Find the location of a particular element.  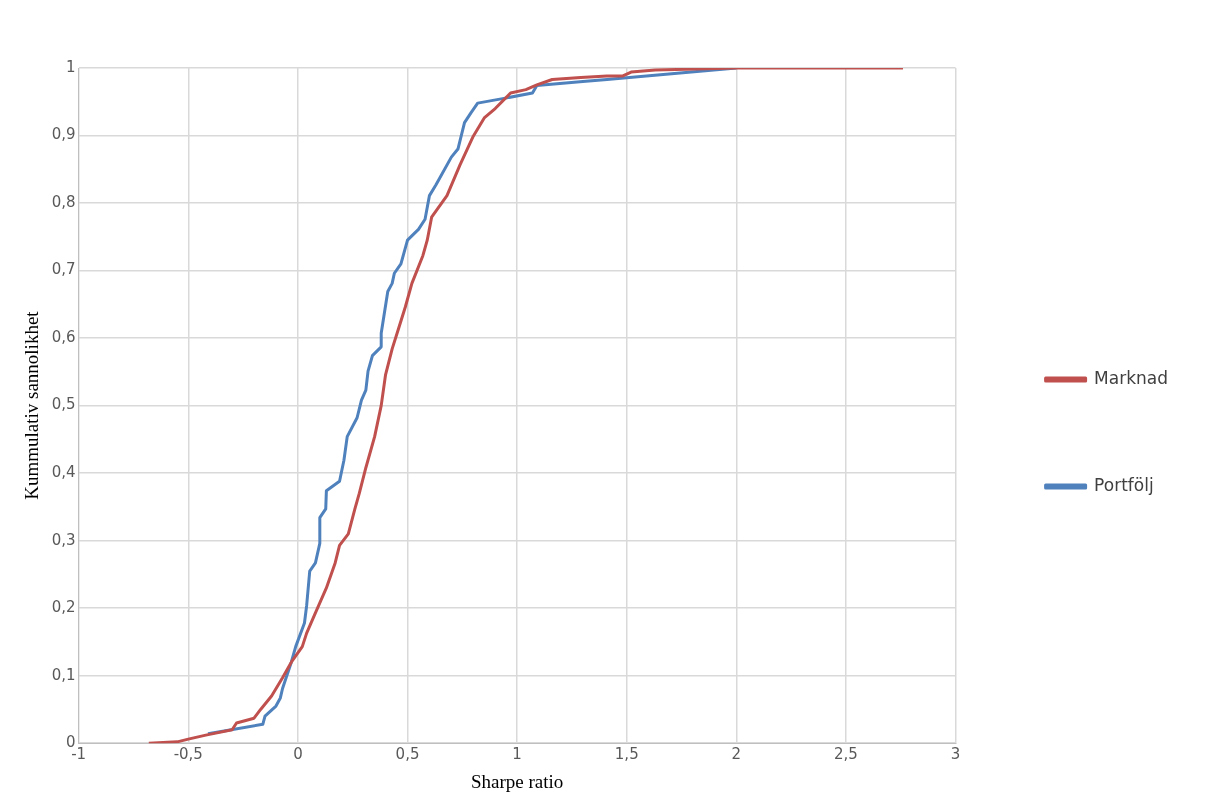

y-tick-label: 0 is located at coordinates (71, 742).